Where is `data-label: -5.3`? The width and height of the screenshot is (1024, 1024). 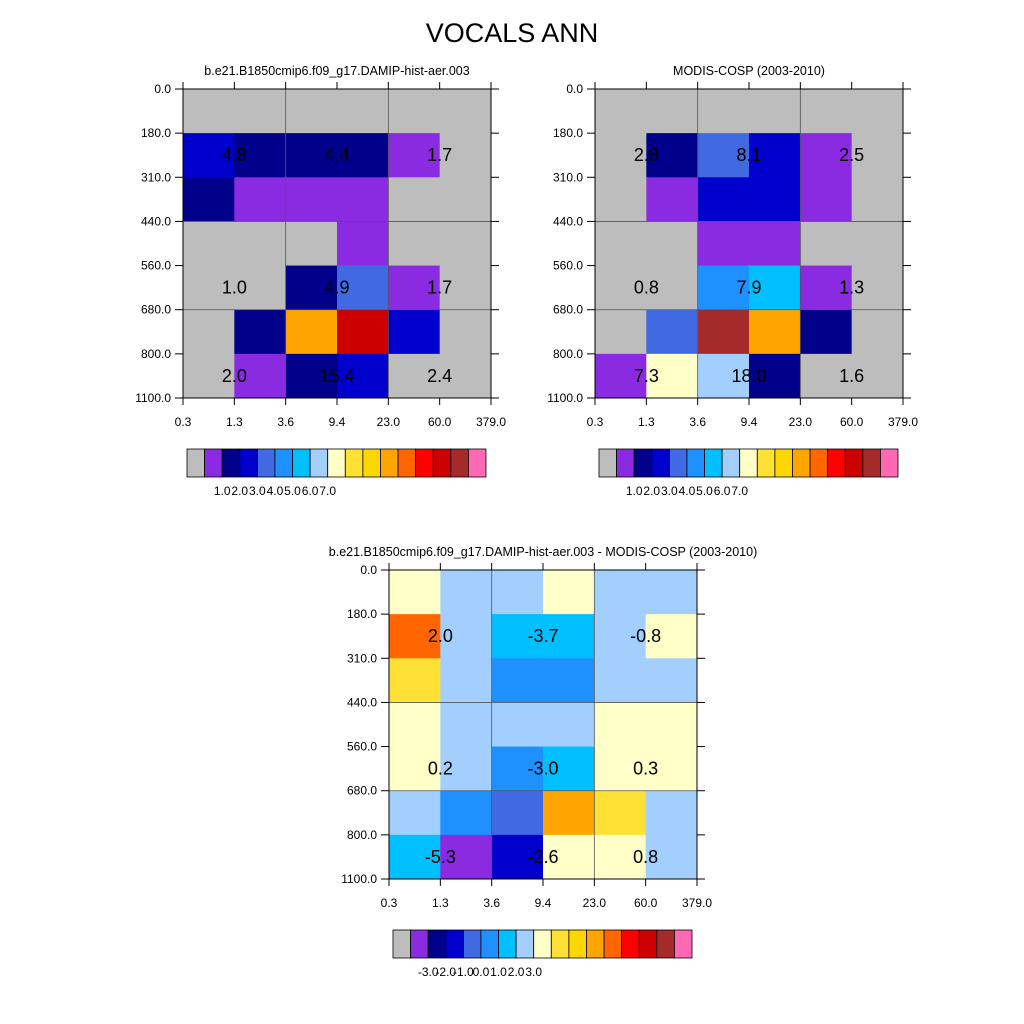 data-label: -5.3 is located at coordinates (440, 857).